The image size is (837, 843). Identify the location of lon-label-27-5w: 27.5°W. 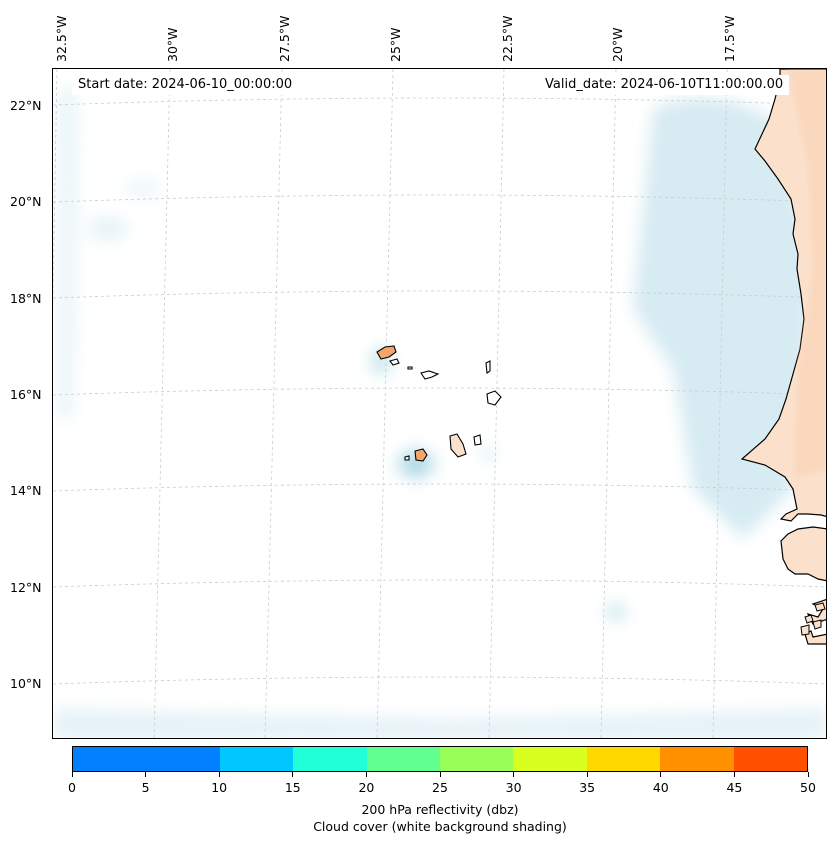
(284, 38).